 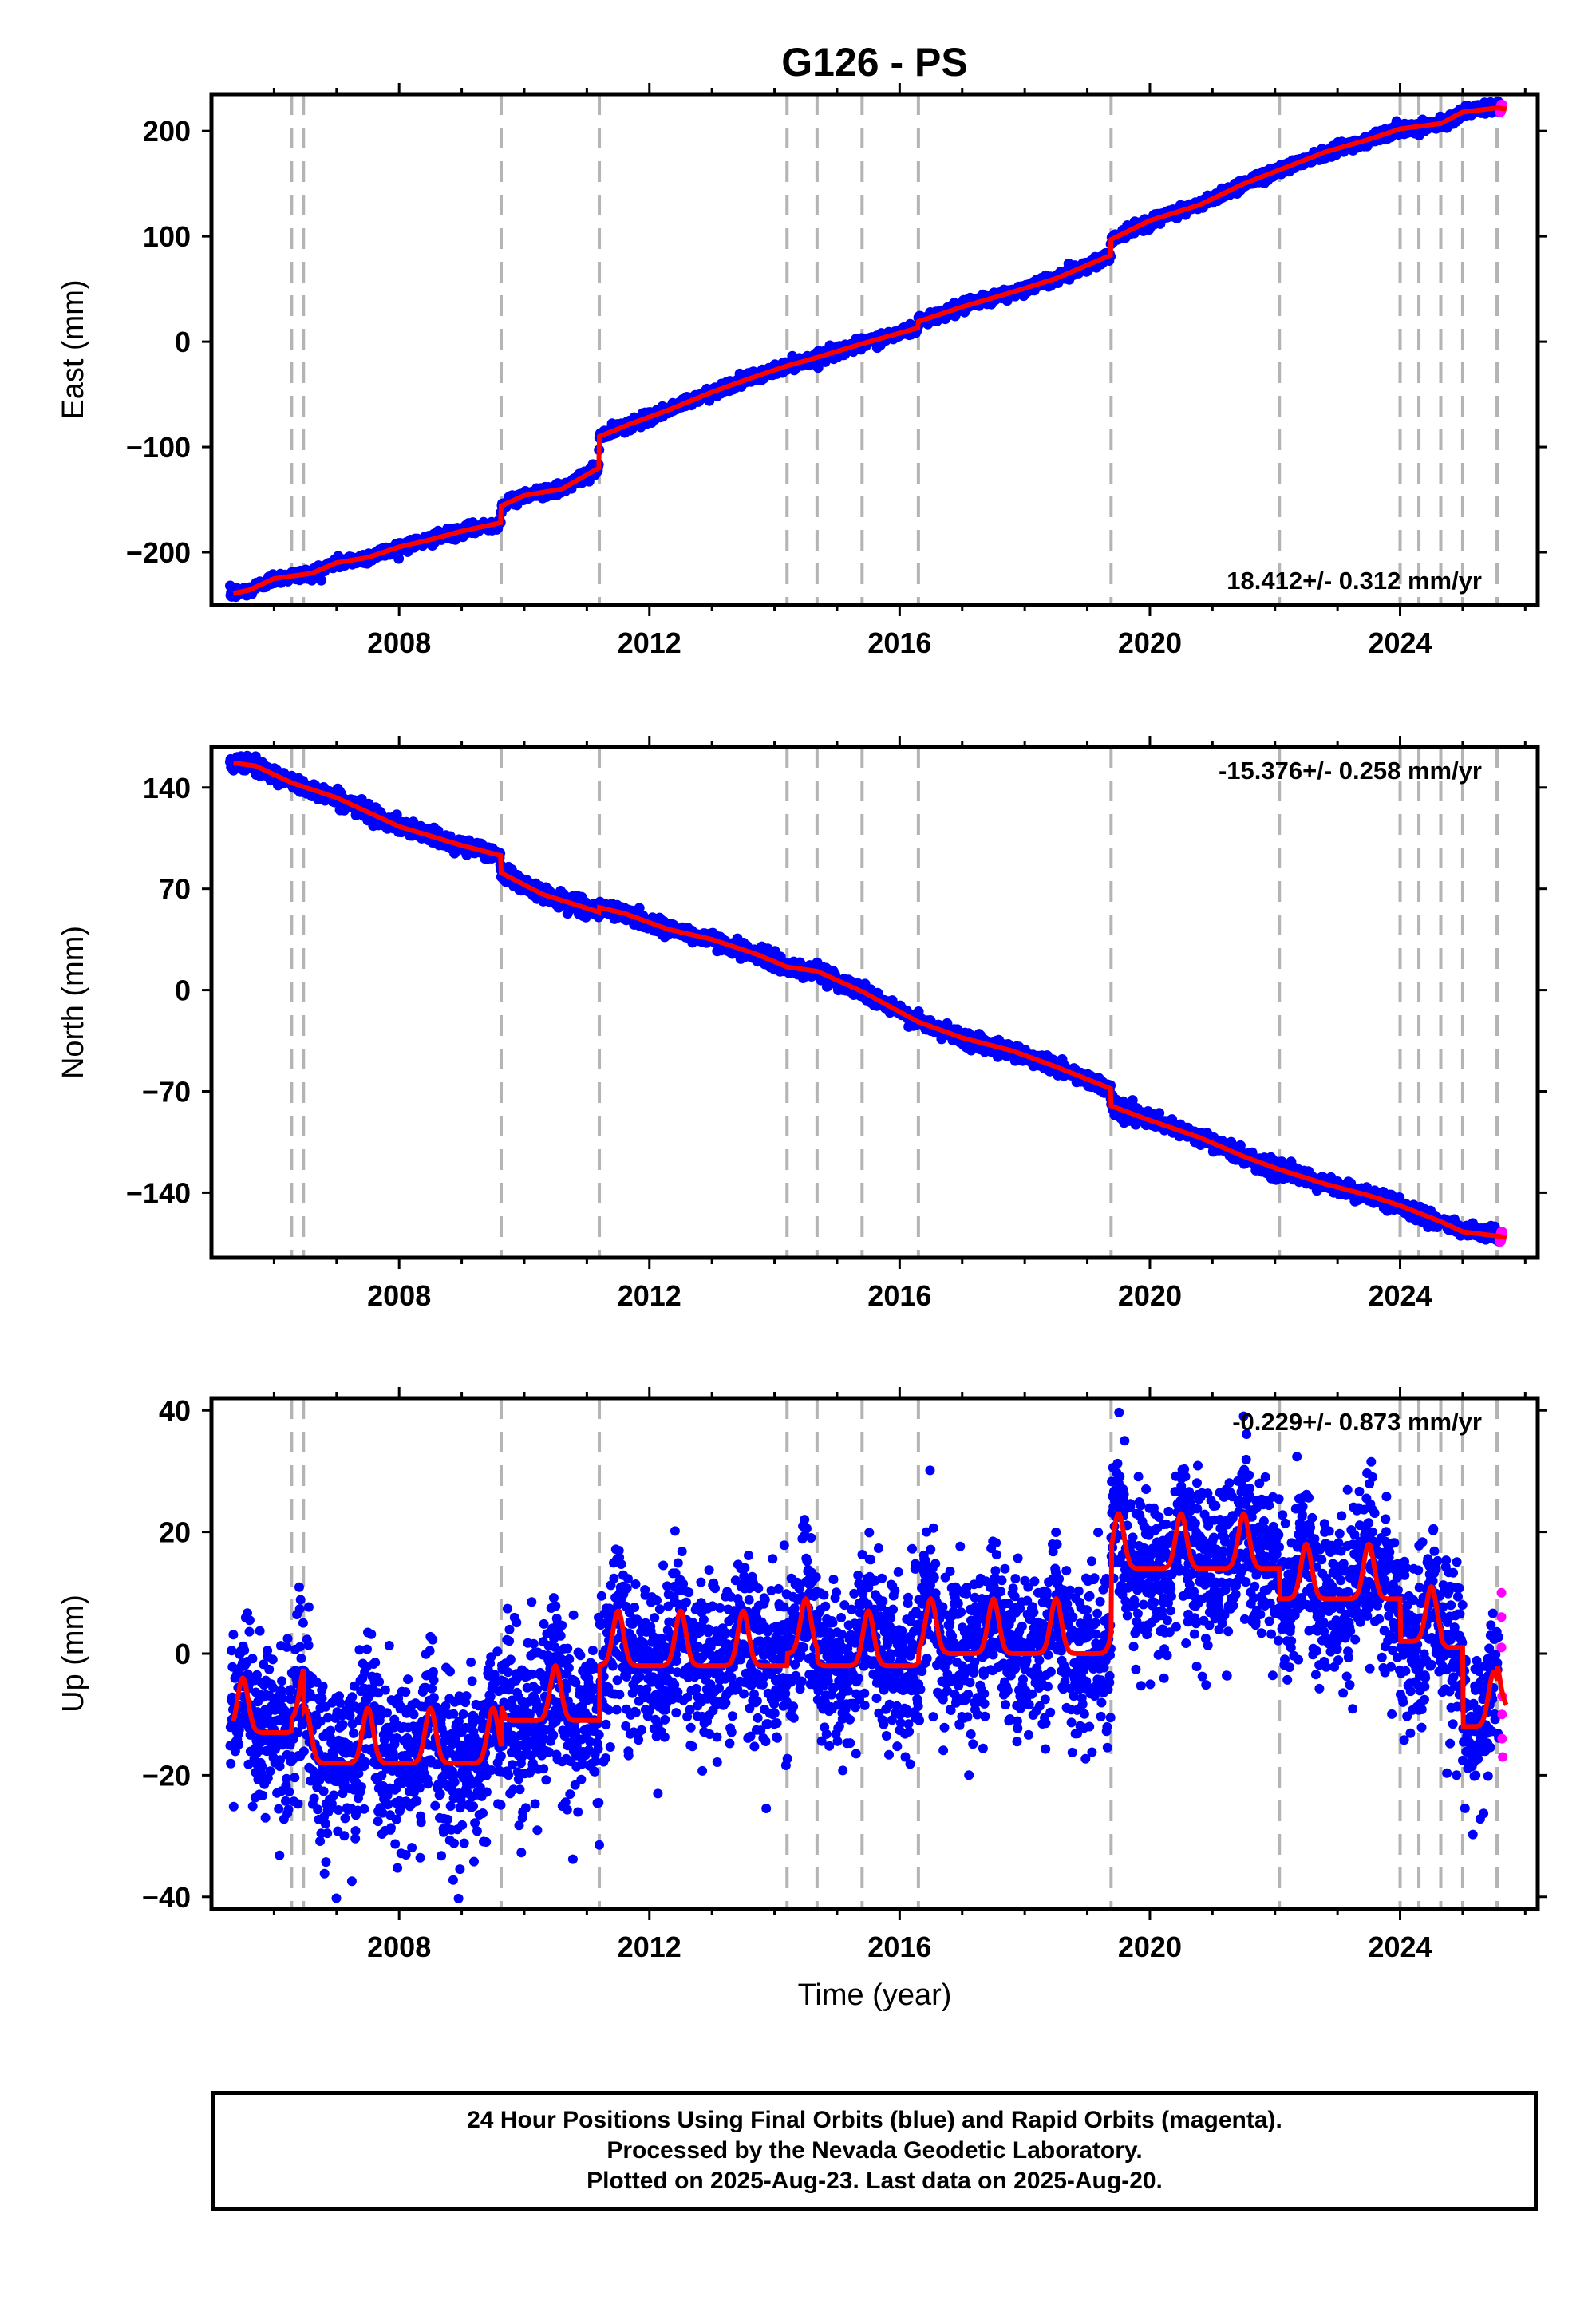 I want to click on y-tick-label: −100, so click(x=158, y=448).